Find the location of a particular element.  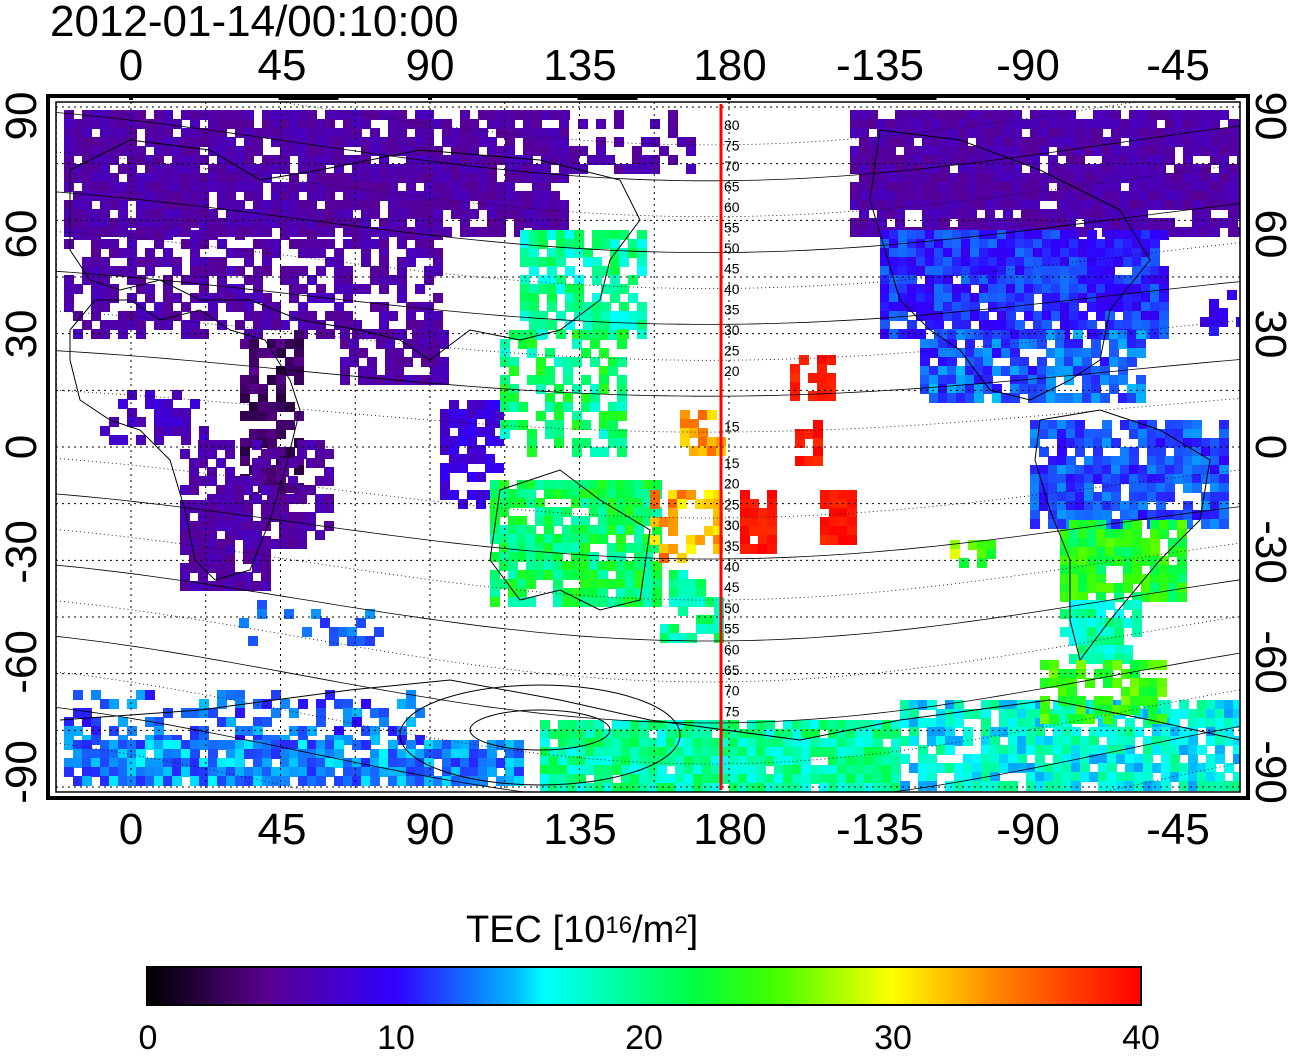

mag-lat-contour is located at coordinates (708, 124).